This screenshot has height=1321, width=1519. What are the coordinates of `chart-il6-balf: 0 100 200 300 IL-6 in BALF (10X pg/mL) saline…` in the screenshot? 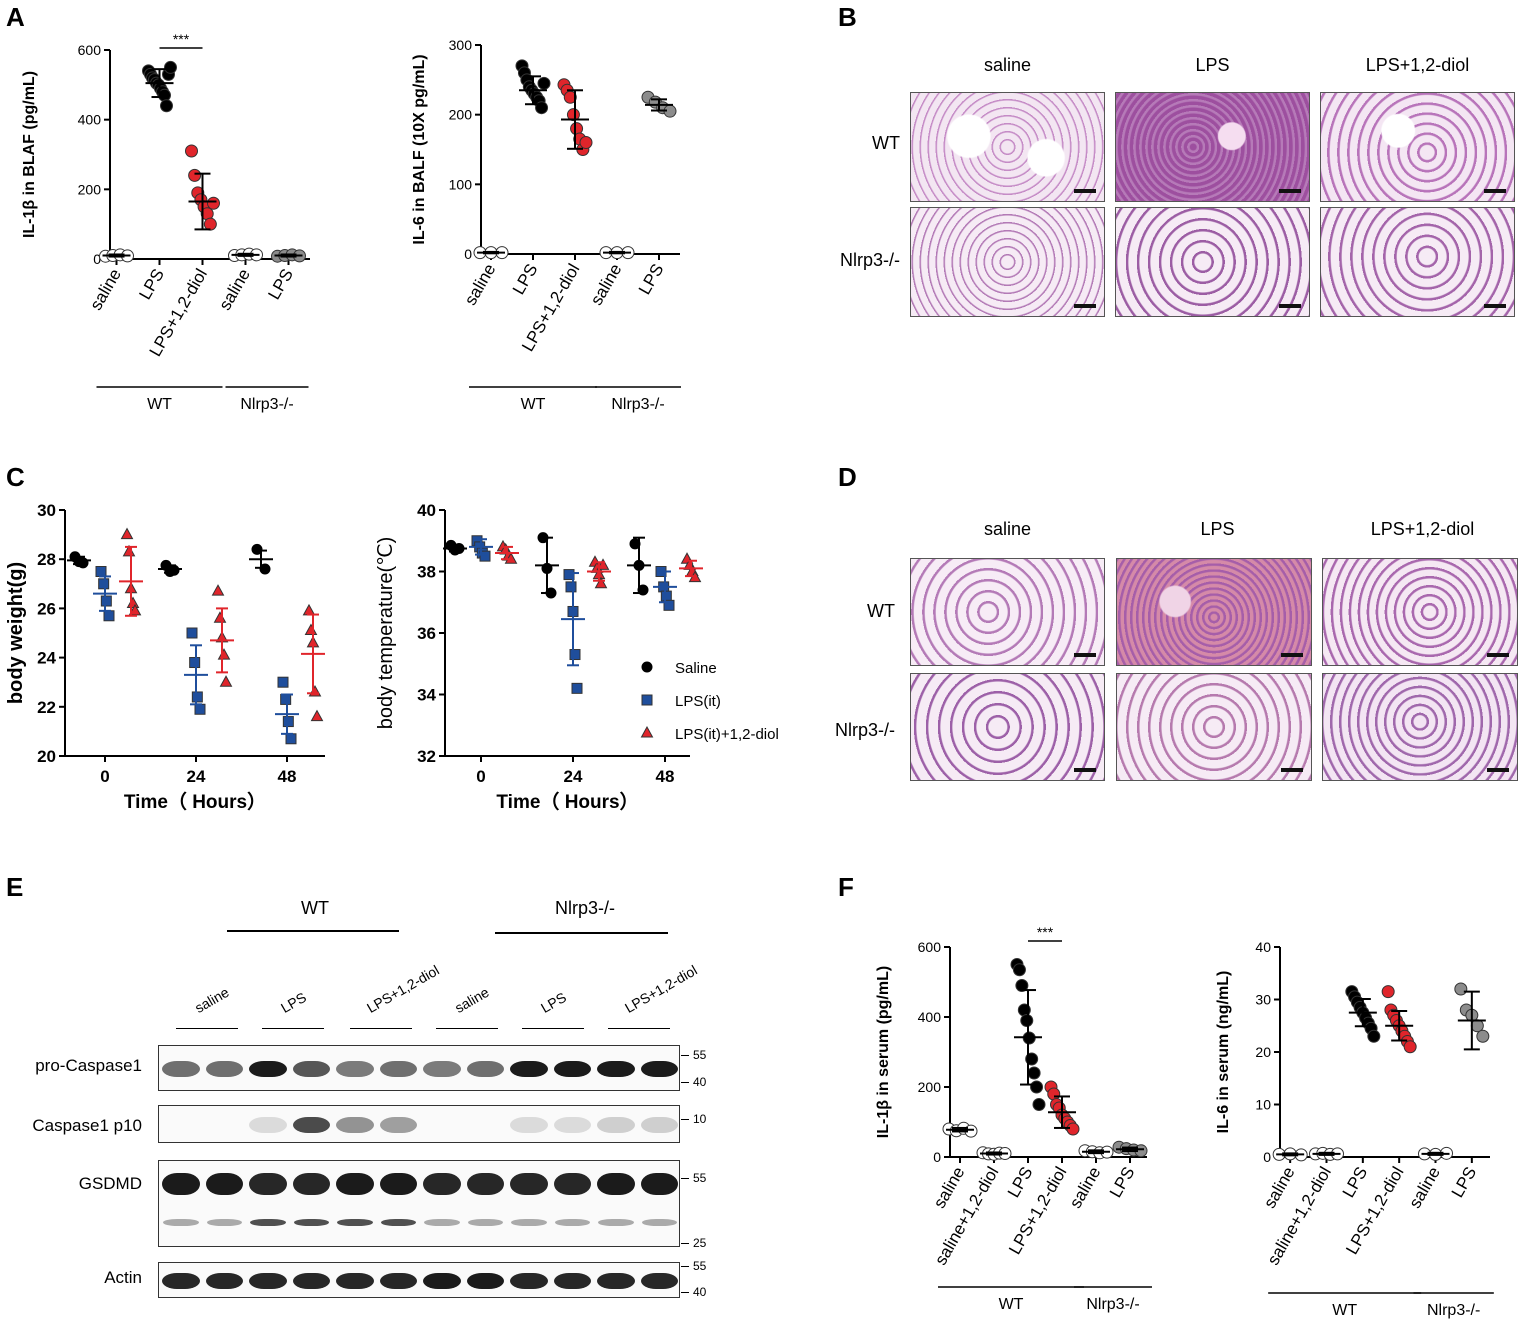 It's located at (546, 225).